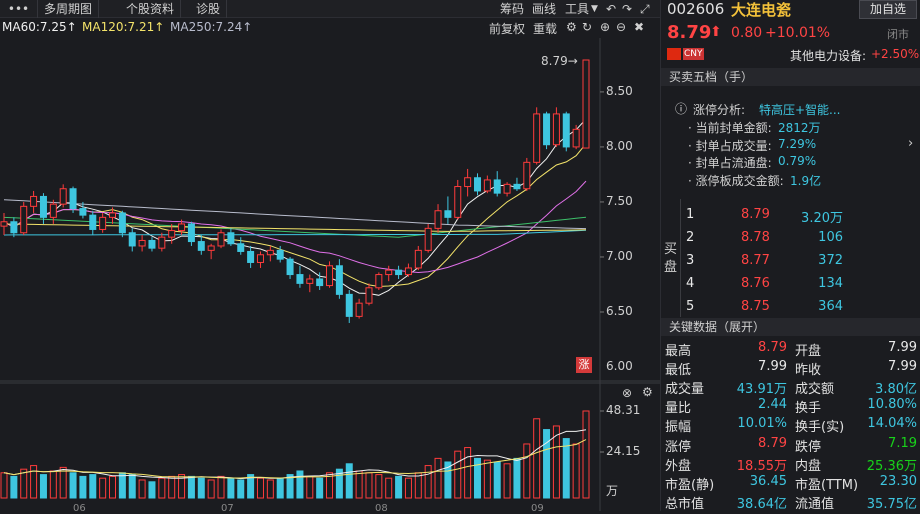 The image size is (920, 514). I want to click on bid-price: 8.77, so click(755, 260).